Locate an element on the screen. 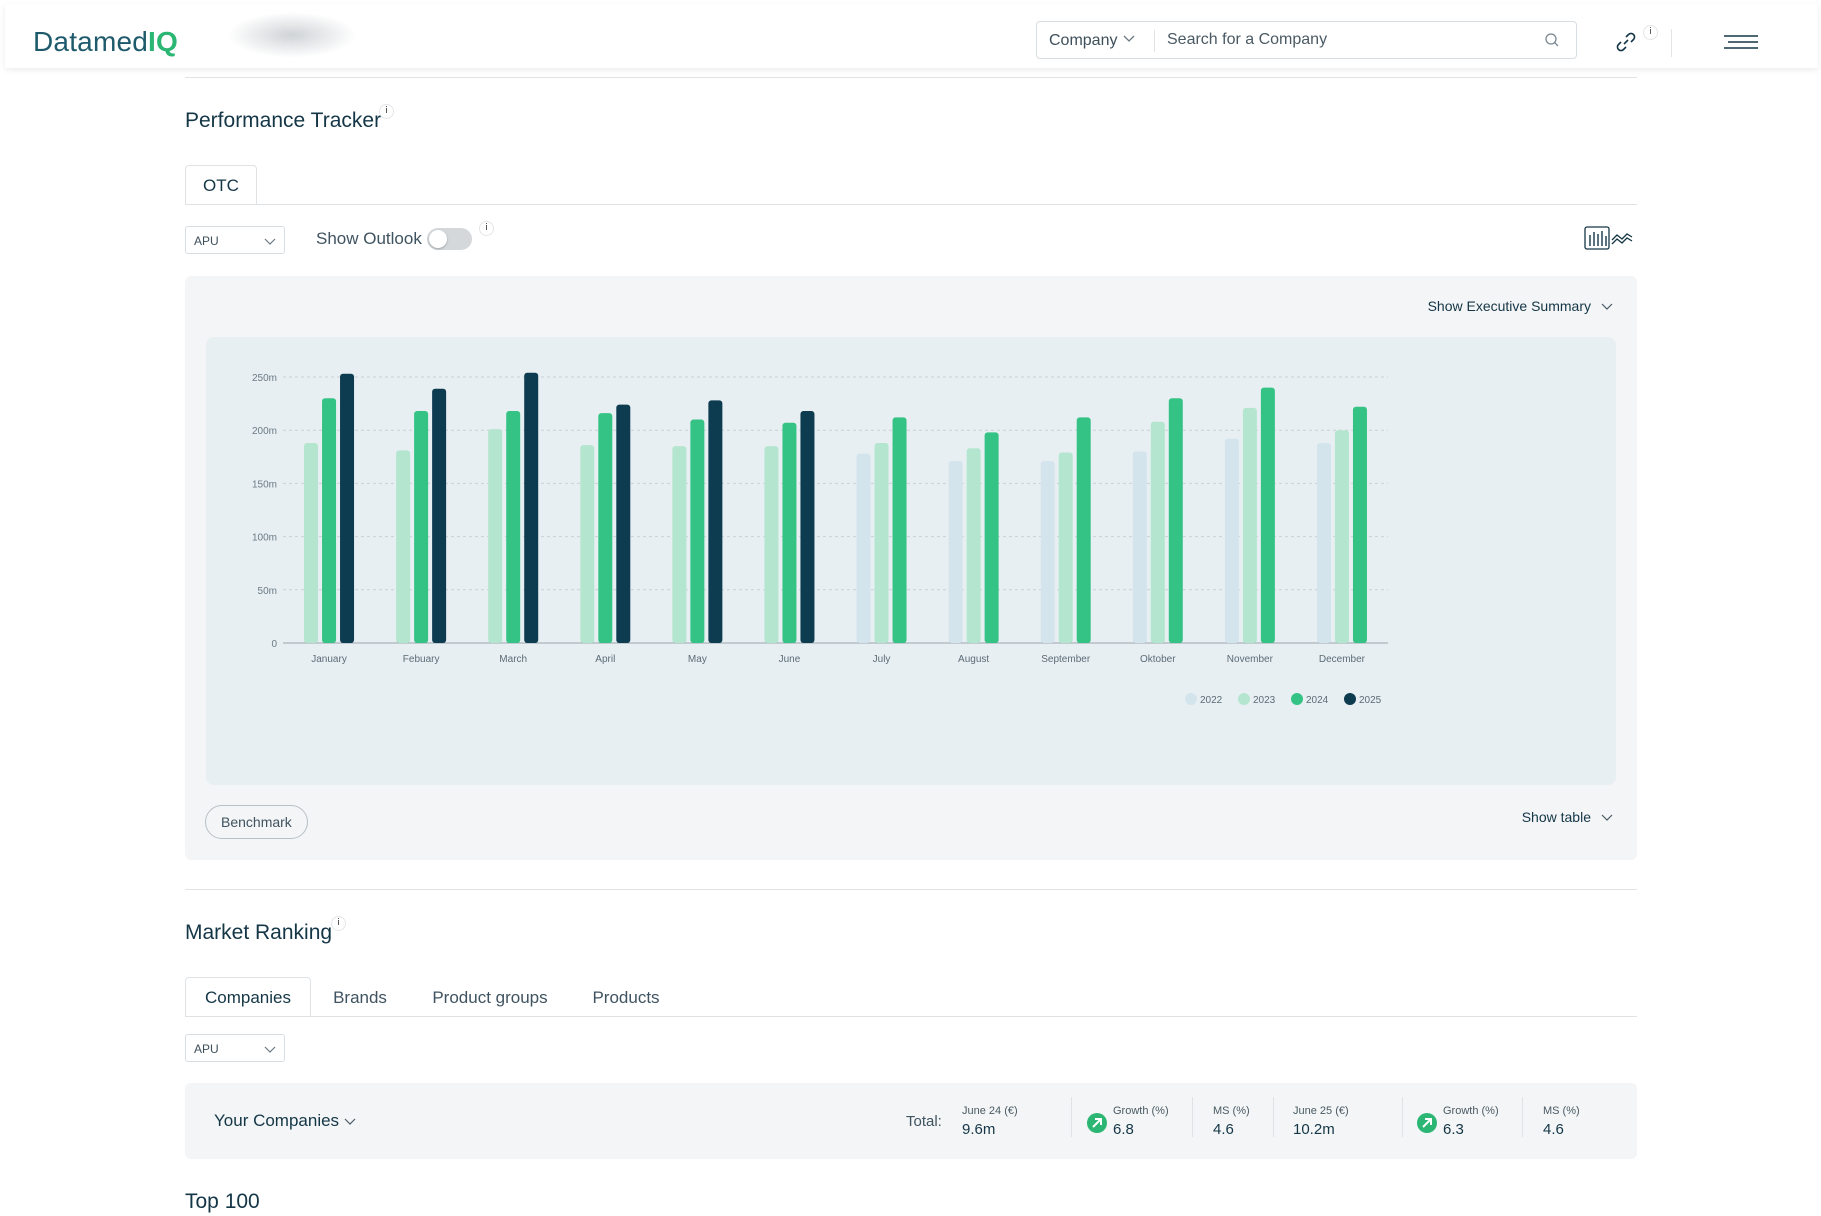 The height and width of the screenshot is (1216, 1821). chart-view-switch is located at coordinates (1609, 238).